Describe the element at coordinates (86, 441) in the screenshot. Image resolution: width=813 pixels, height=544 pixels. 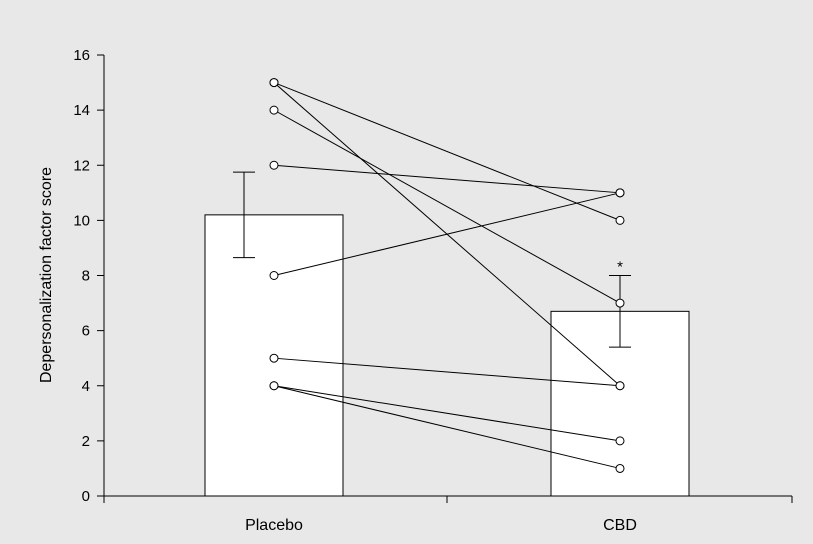
I see `y-tick-label: 2` at that location.